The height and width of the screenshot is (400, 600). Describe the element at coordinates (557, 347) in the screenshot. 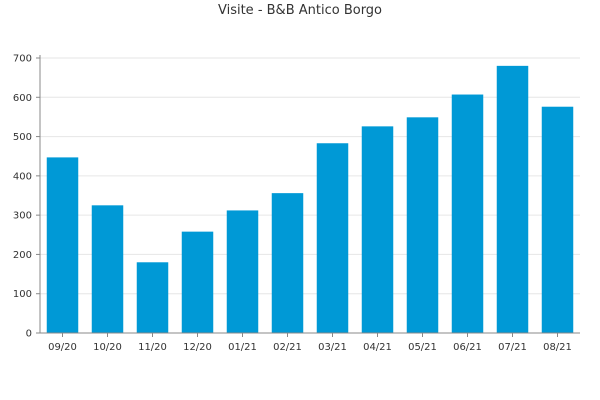

I see `x-tick-label: 08/21` at that location.